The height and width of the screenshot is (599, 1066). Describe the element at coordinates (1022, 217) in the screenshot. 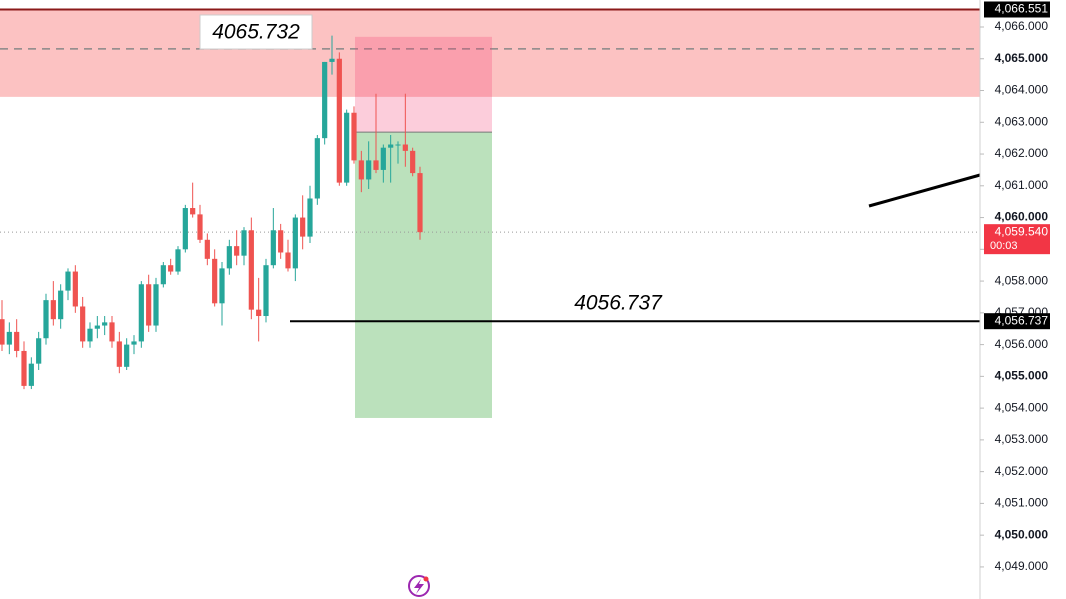

I see `y-tick-label: 4,060.000` at that location.